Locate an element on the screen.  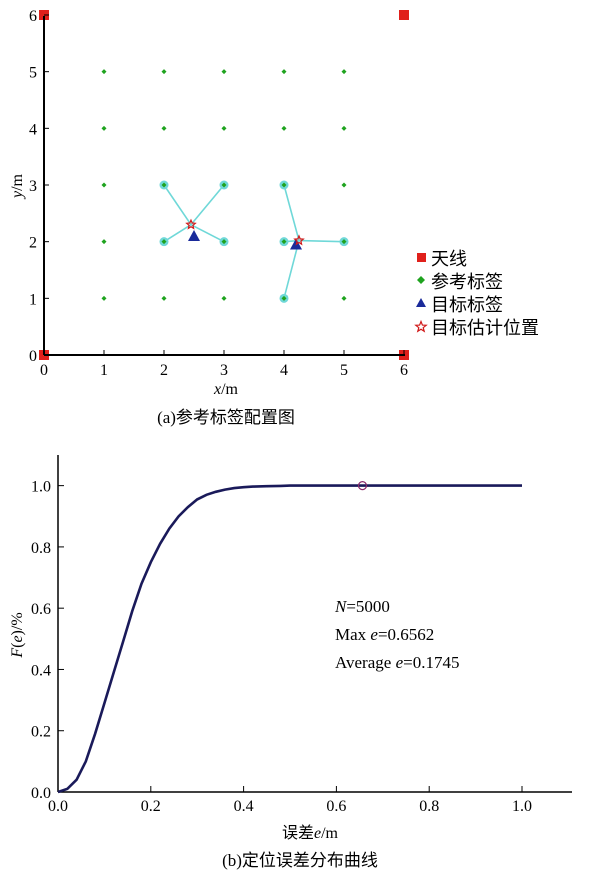
max-error-marker is located at coordinates (362, 486).